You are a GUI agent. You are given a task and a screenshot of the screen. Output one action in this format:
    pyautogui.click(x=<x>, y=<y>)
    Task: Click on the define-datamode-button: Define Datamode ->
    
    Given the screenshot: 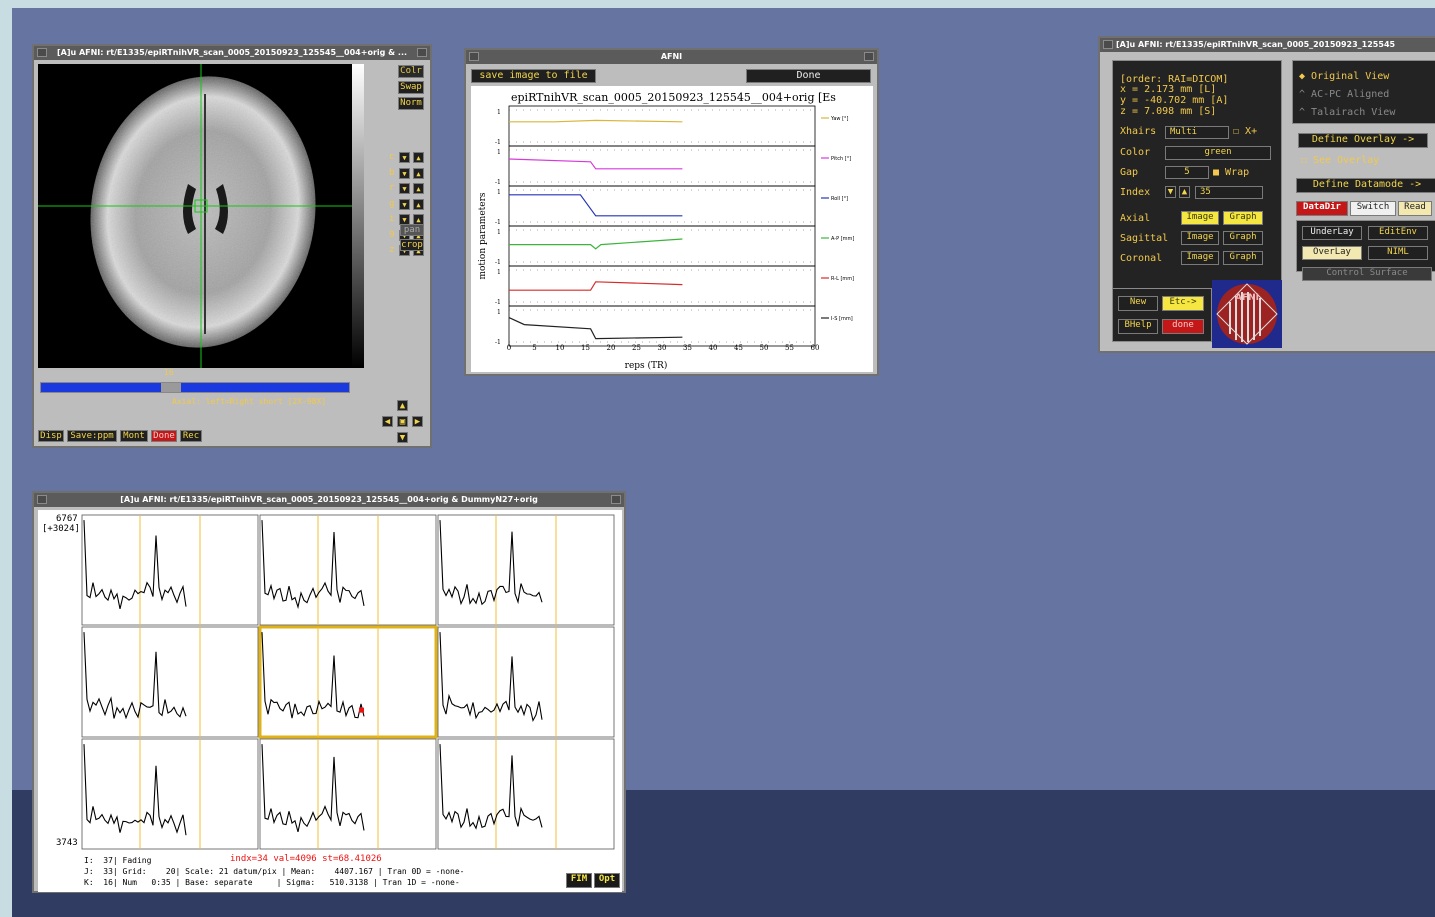 What is the action you would take?
    pyautogui.click(x=1365, y=185)
    